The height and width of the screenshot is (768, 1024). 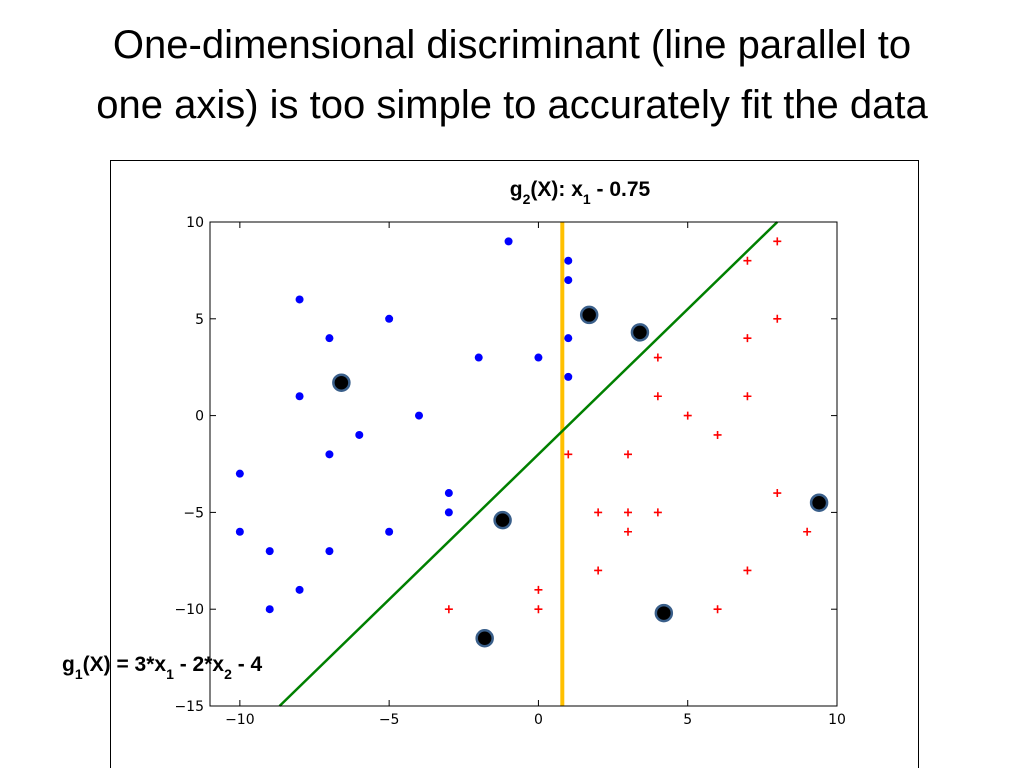 I want to click on y-tick-label: 5, so click(x=199, y=320).